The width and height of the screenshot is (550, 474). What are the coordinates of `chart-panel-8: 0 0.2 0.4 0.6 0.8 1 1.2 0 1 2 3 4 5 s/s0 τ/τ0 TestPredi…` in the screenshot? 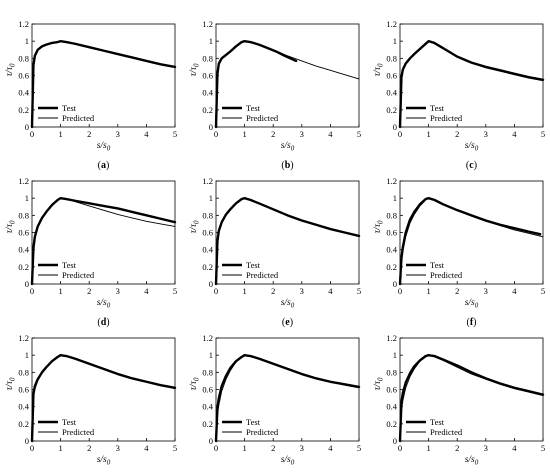 It's located at (275, 400).